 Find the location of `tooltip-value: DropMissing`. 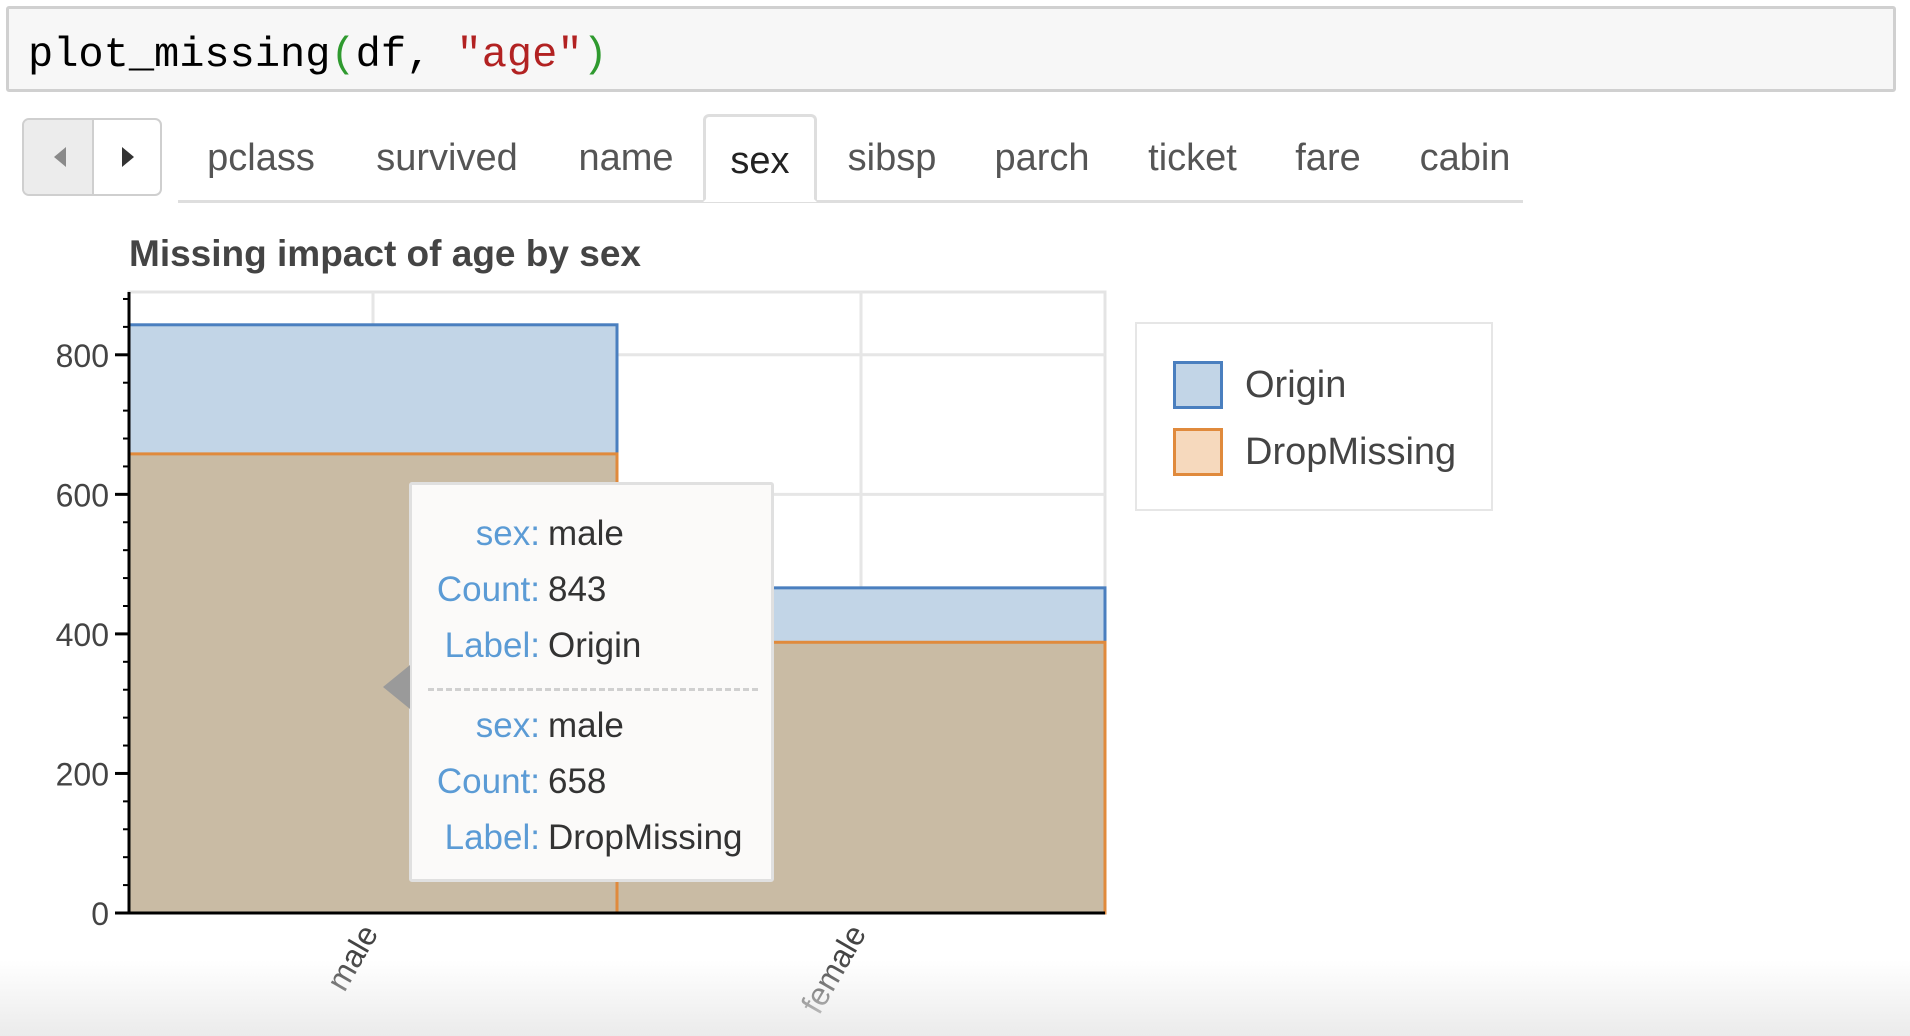

tooltip-value: DropMissing is located at coordinates (645, 837).